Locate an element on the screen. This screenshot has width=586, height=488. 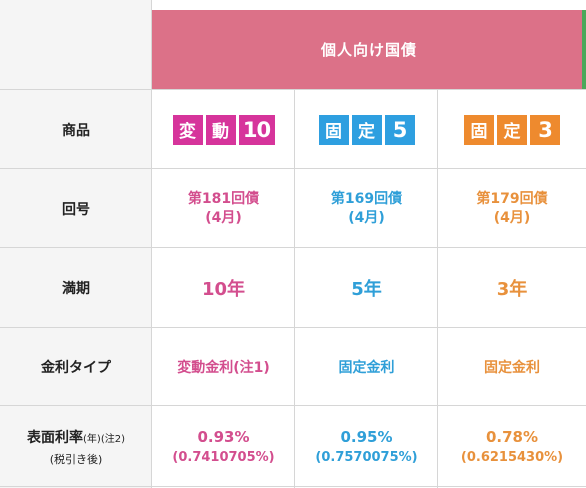
row-label-product: 商品 is located at coordinates (76, 129).